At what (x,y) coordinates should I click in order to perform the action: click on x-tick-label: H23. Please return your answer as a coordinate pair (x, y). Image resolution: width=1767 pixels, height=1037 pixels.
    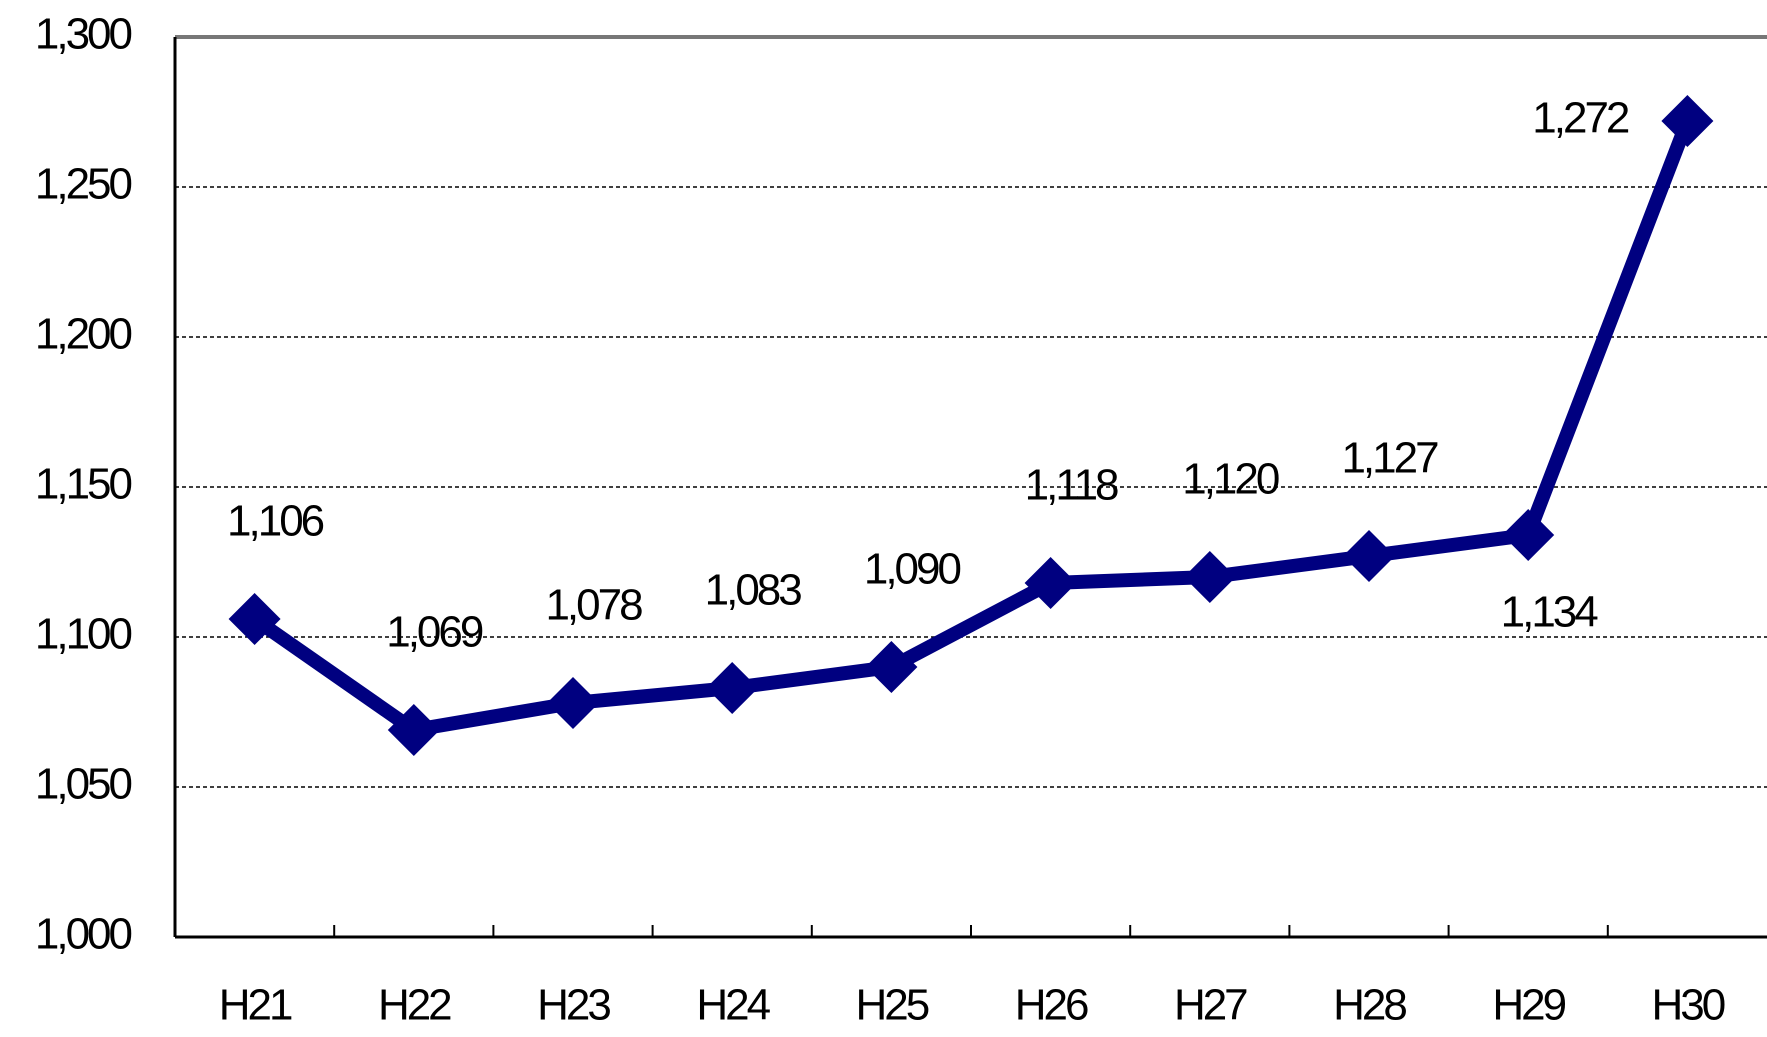
    Looking at the image, I should click on (573, 1005).